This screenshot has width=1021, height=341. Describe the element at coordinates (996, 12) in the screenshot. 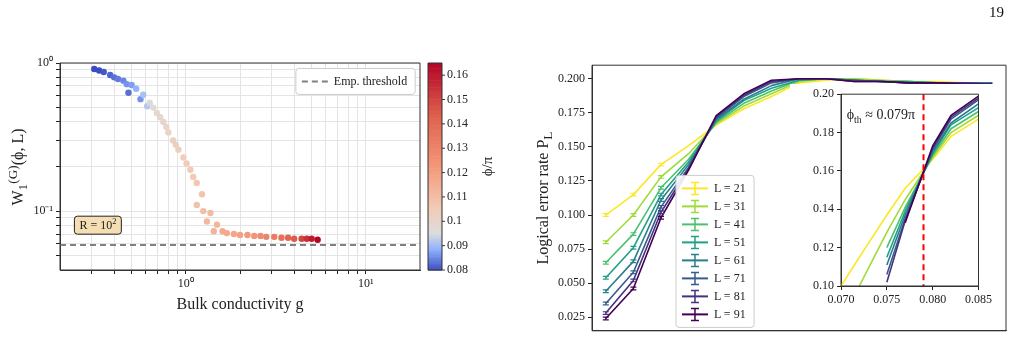

I see `text: 19` at that location.